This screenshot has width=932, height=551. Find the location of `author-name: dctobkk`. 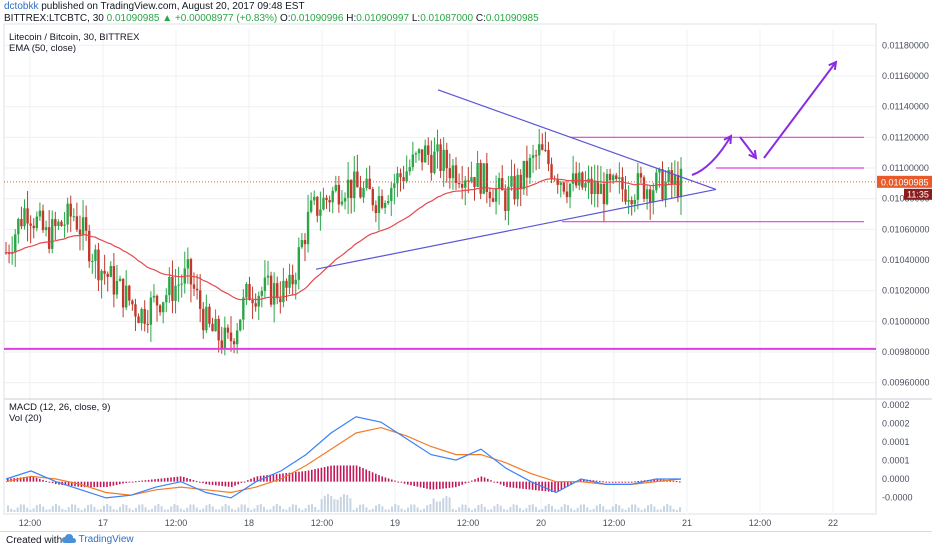

author-name: dctobkk is located at coordinates (21, 6).